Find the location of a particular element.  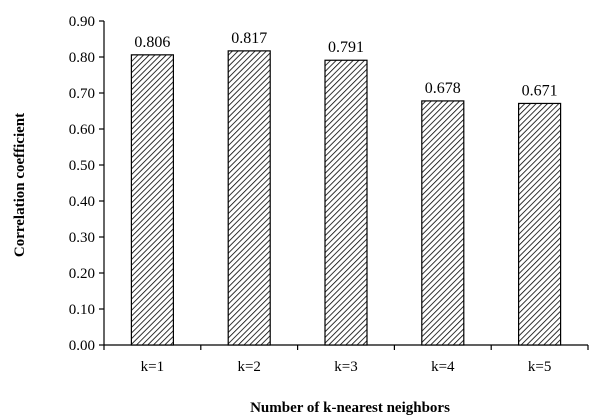

y-tick-label-4: 0.40 is located at coordinates (82, 202).